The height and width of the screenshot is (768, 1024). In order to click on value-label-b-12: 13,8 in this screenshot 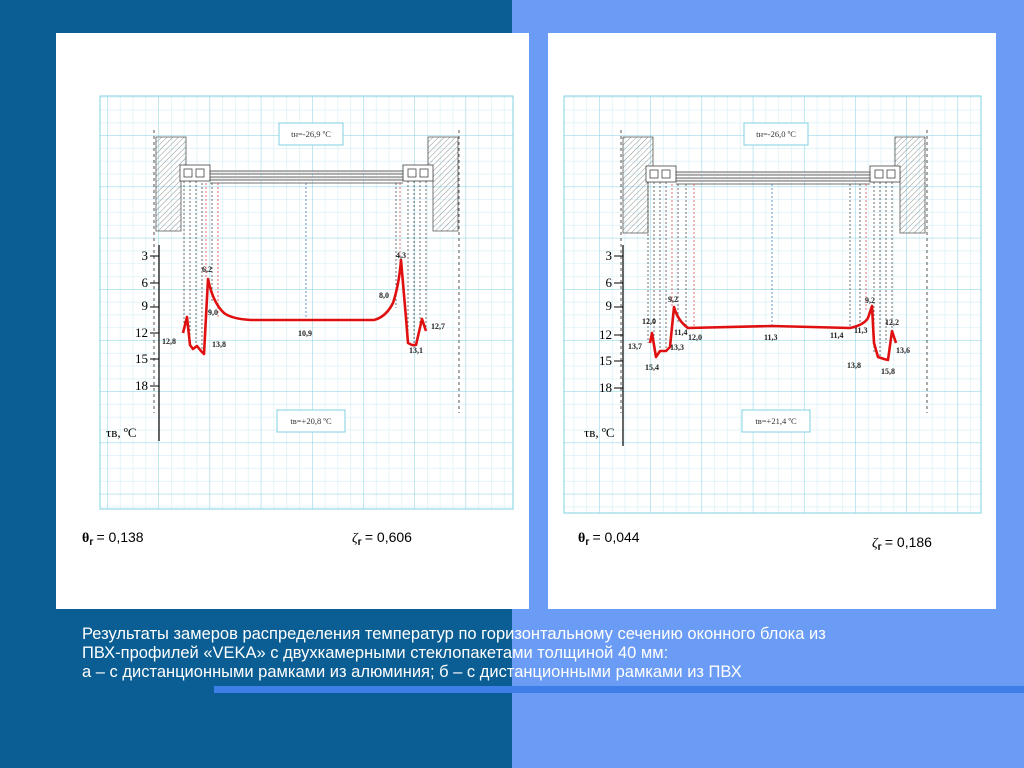, I will do `click(854, 365)`.